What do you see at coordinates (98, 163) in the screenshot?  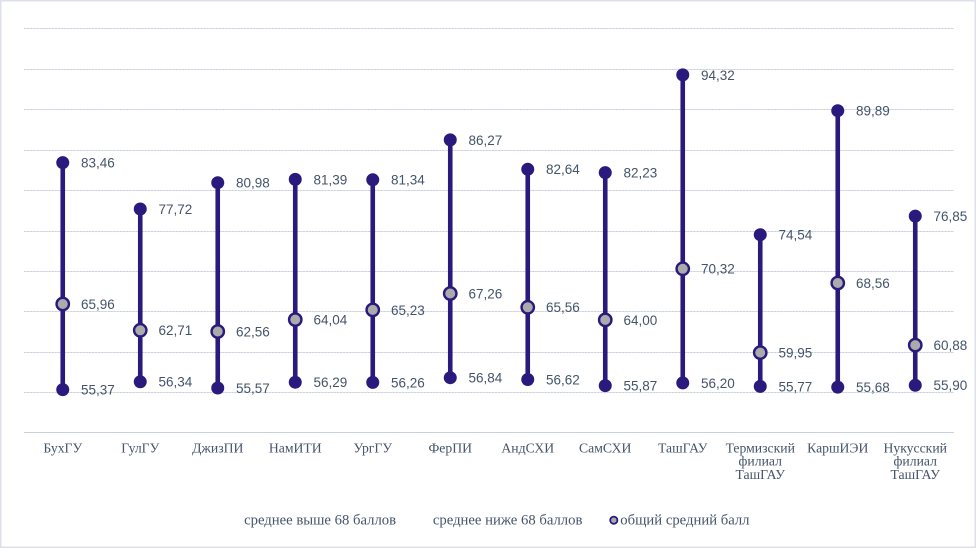 I see `svg-text: 83,46` at bounding box center [98, 163].